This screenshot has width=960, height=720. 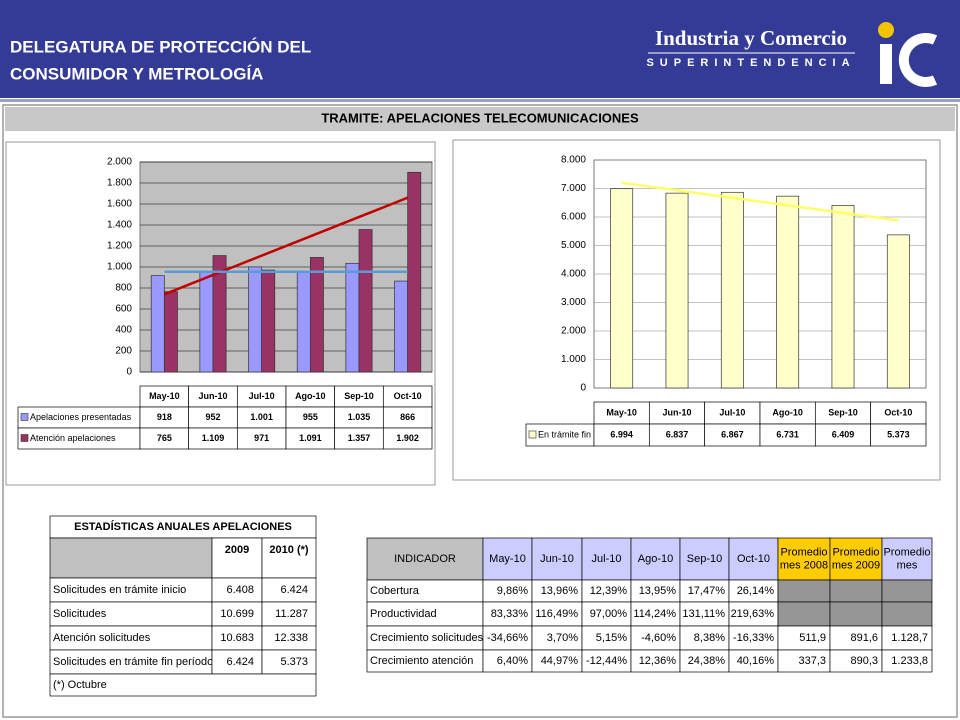 What do you see at coordinates (750, 63) in the screenshot?
I see `logo-sub: SUPERINTENDENCIA` at bounding box center [750, 63].